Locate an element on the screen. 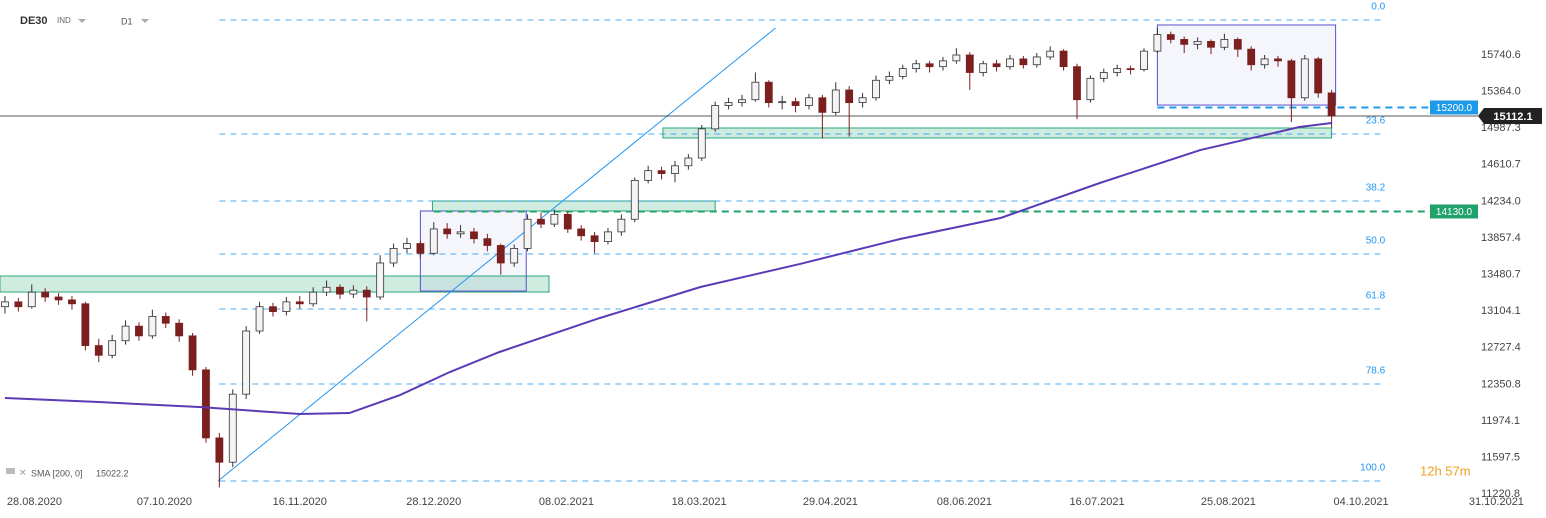  x-tick-label: 29.04.2021 is located at coordinates (830, 502).